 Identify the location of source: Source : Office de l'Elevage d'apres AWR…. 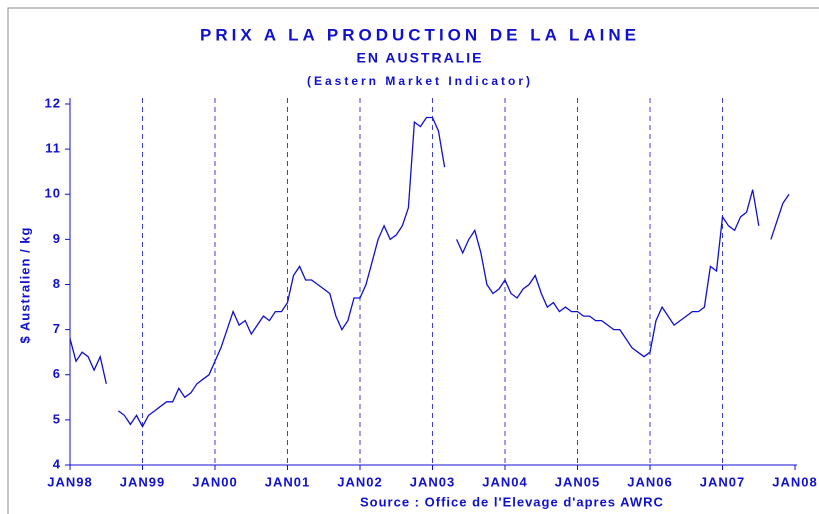
(512, 501).